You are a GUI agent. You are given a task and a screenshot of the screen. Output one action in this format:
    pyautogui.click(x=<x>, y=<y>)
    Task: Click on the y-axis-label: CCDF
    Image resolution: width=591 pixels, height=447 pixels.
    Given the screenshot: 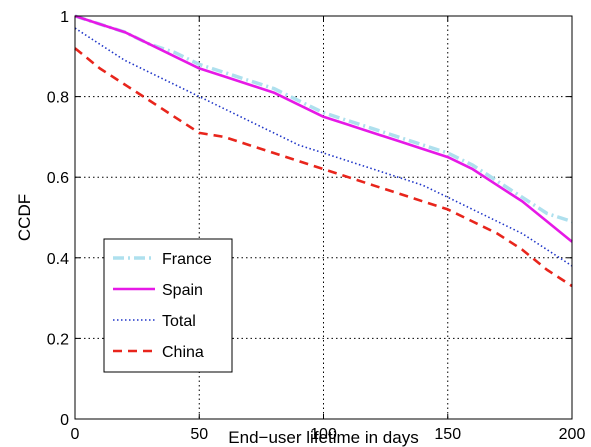 What is the action you would take?
    pyautogui.click(x=24, y=217)
    